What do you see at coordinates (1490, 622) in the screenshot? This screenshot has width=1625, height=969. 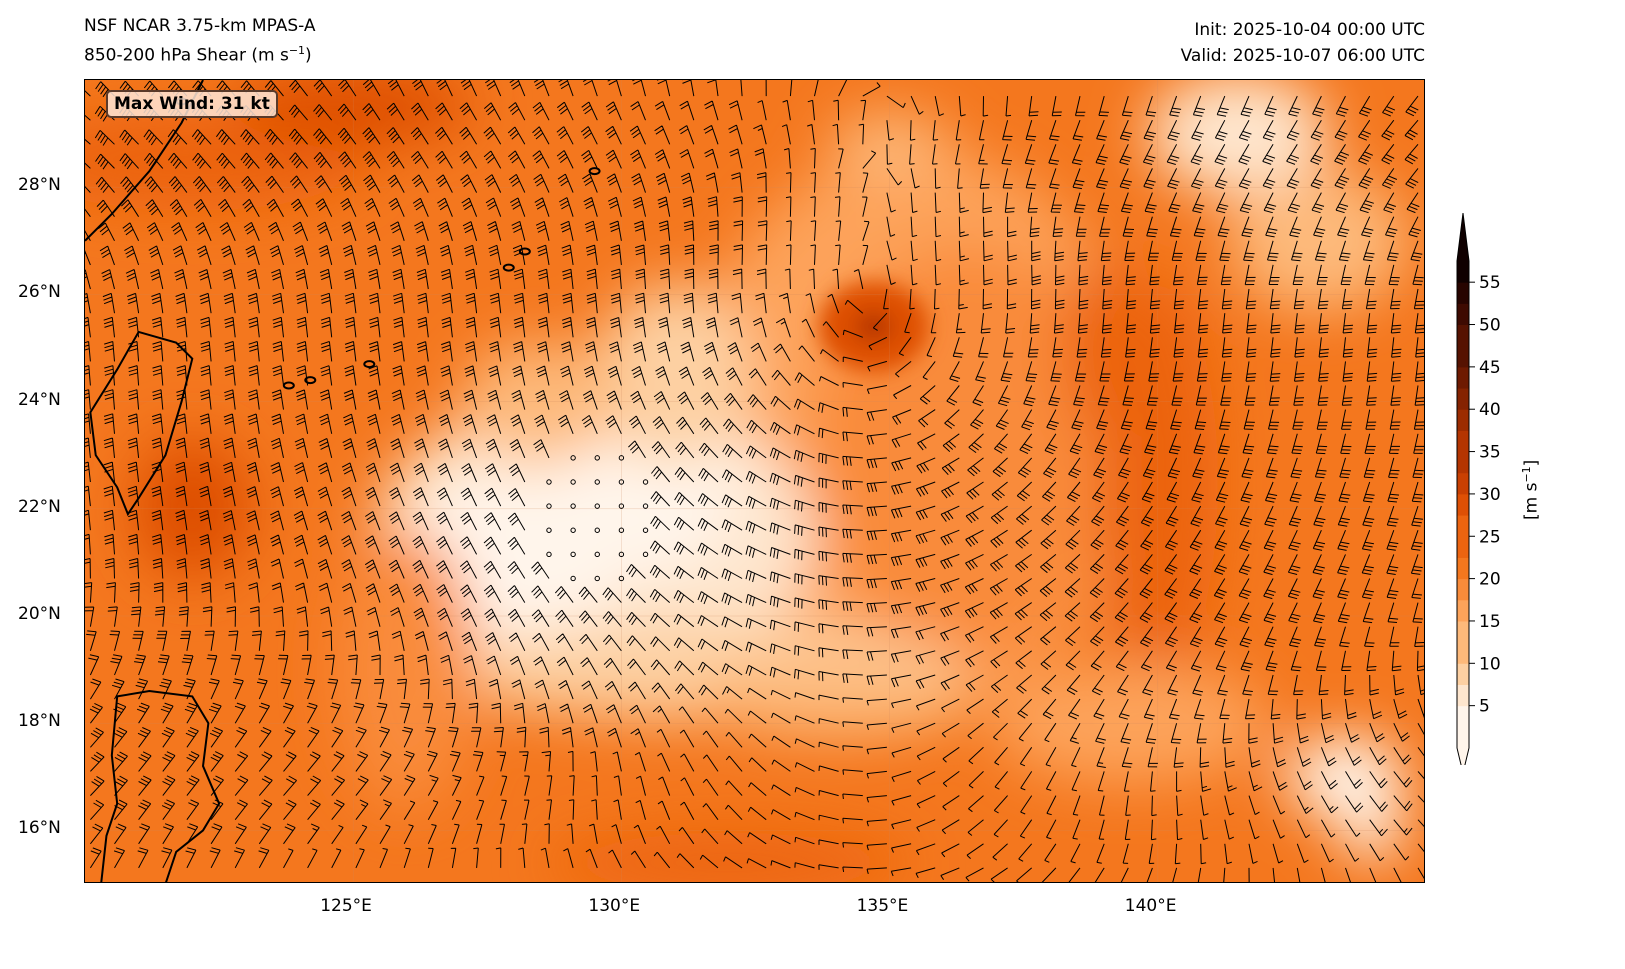 I see `colorbar-tick-label: 15` at bounding box center [1490, 622].